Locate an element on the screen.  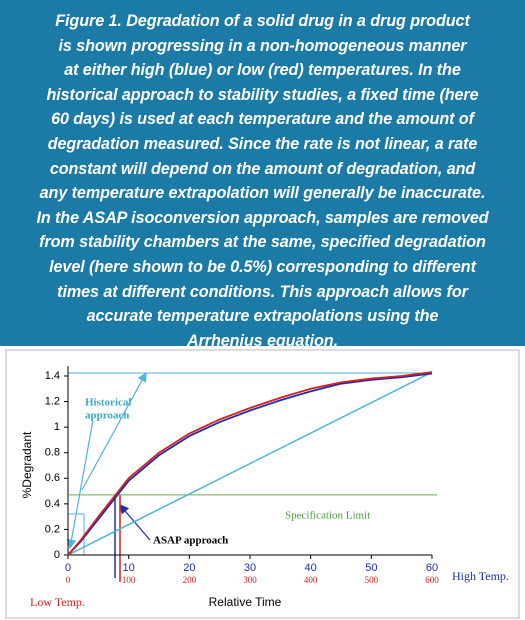
x-tick-label: 20 is located at coordinates (189, 568).